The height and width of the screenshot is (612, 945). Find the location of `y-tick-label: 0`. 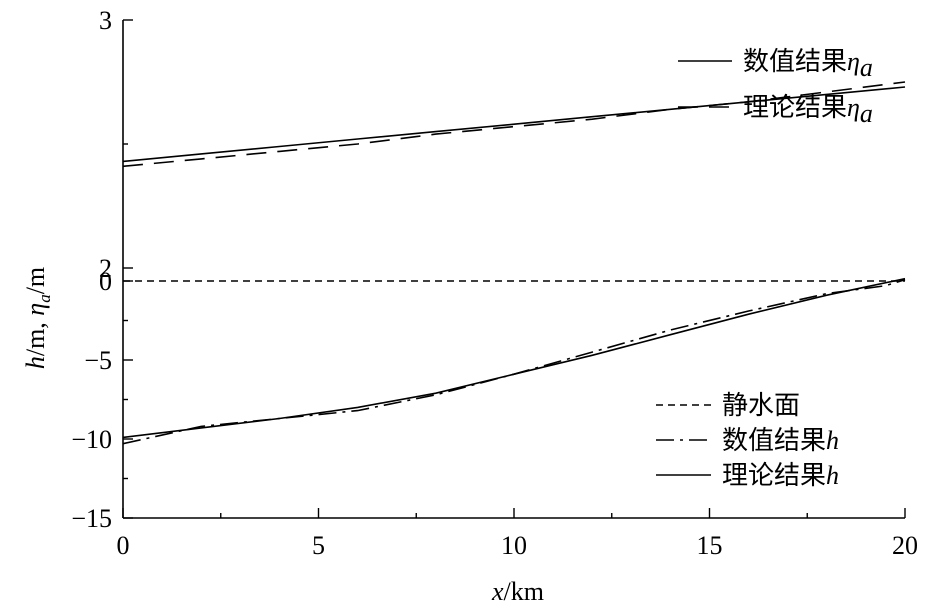

y-tick-label: 0 is located at coordinates (105, 281).